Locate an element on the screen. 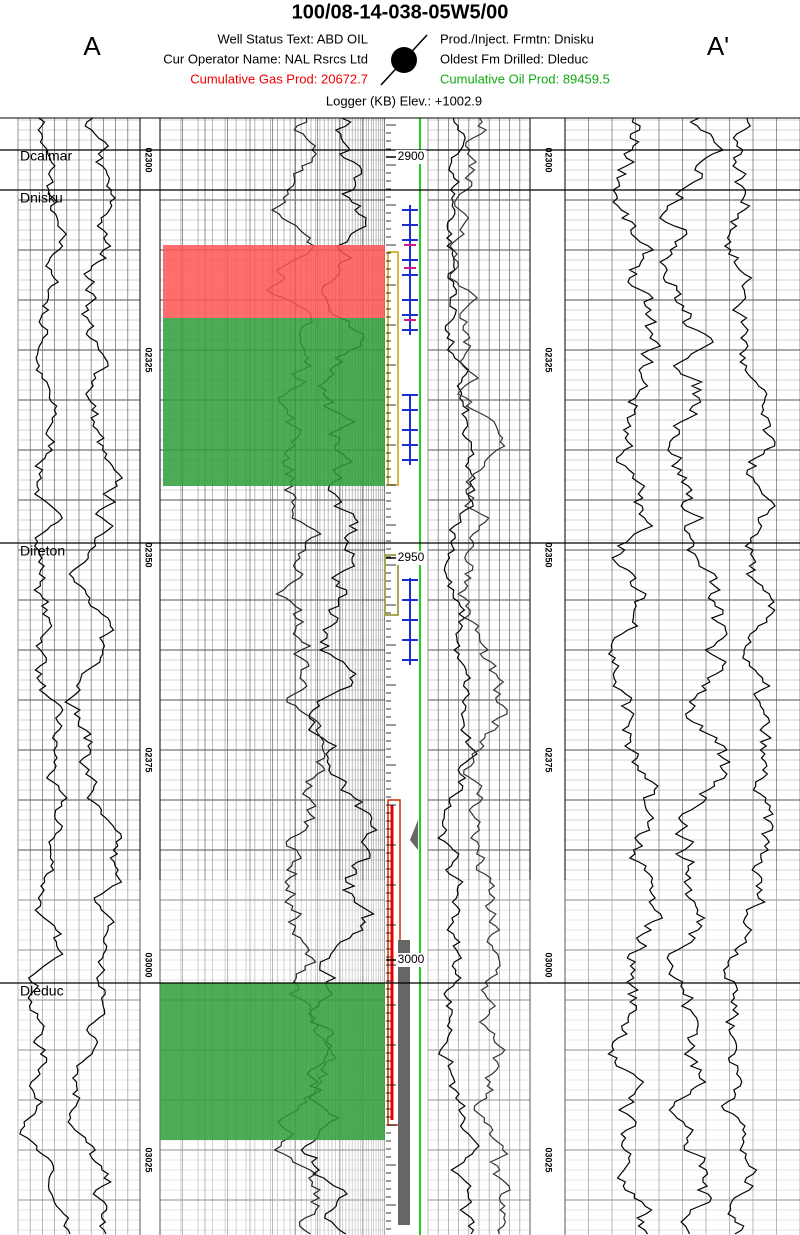  depth-label: 2900 is located at coordinates (411, 156).